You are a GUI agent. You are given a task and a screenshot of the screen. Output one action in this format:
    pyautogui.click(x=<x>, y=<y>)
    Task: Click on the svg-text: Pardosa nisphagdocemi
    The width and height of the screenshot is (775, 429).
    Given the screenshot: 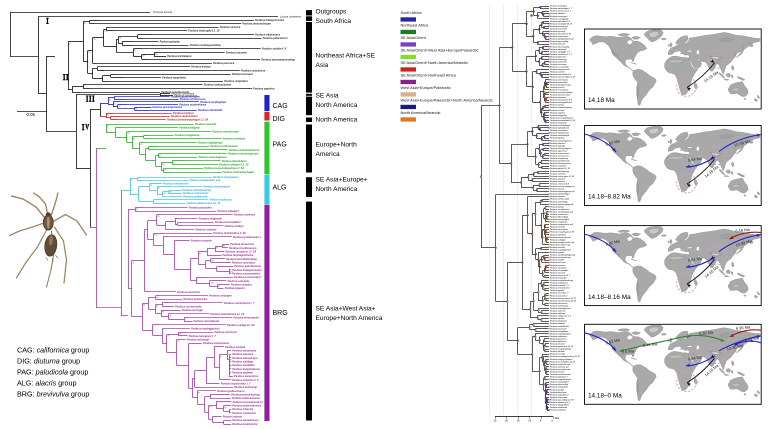 What is the action you would take?
    pyautogui.click(x=560, y=309)
    